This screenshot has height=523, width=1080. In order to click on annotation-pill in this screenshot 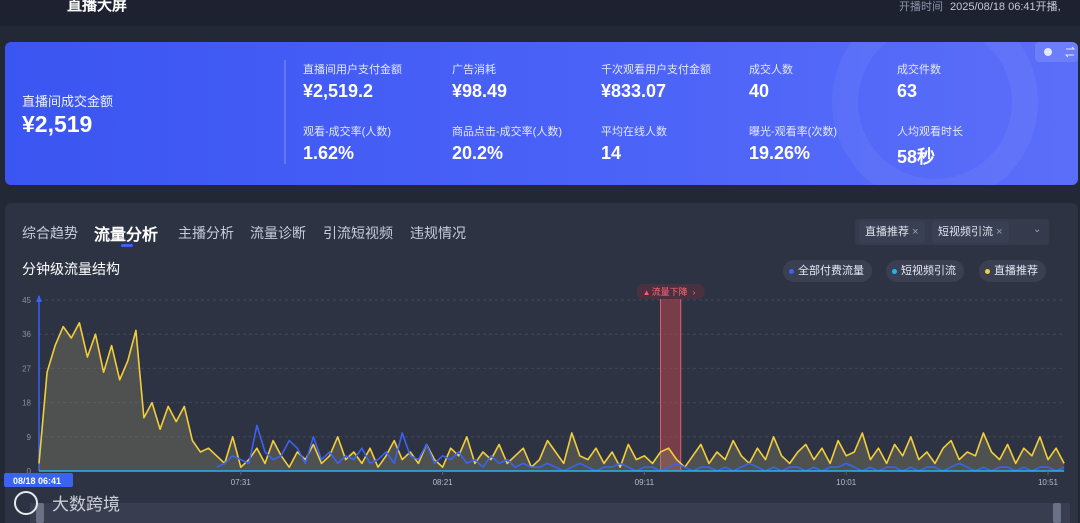, I will do `click(670, 291)`.